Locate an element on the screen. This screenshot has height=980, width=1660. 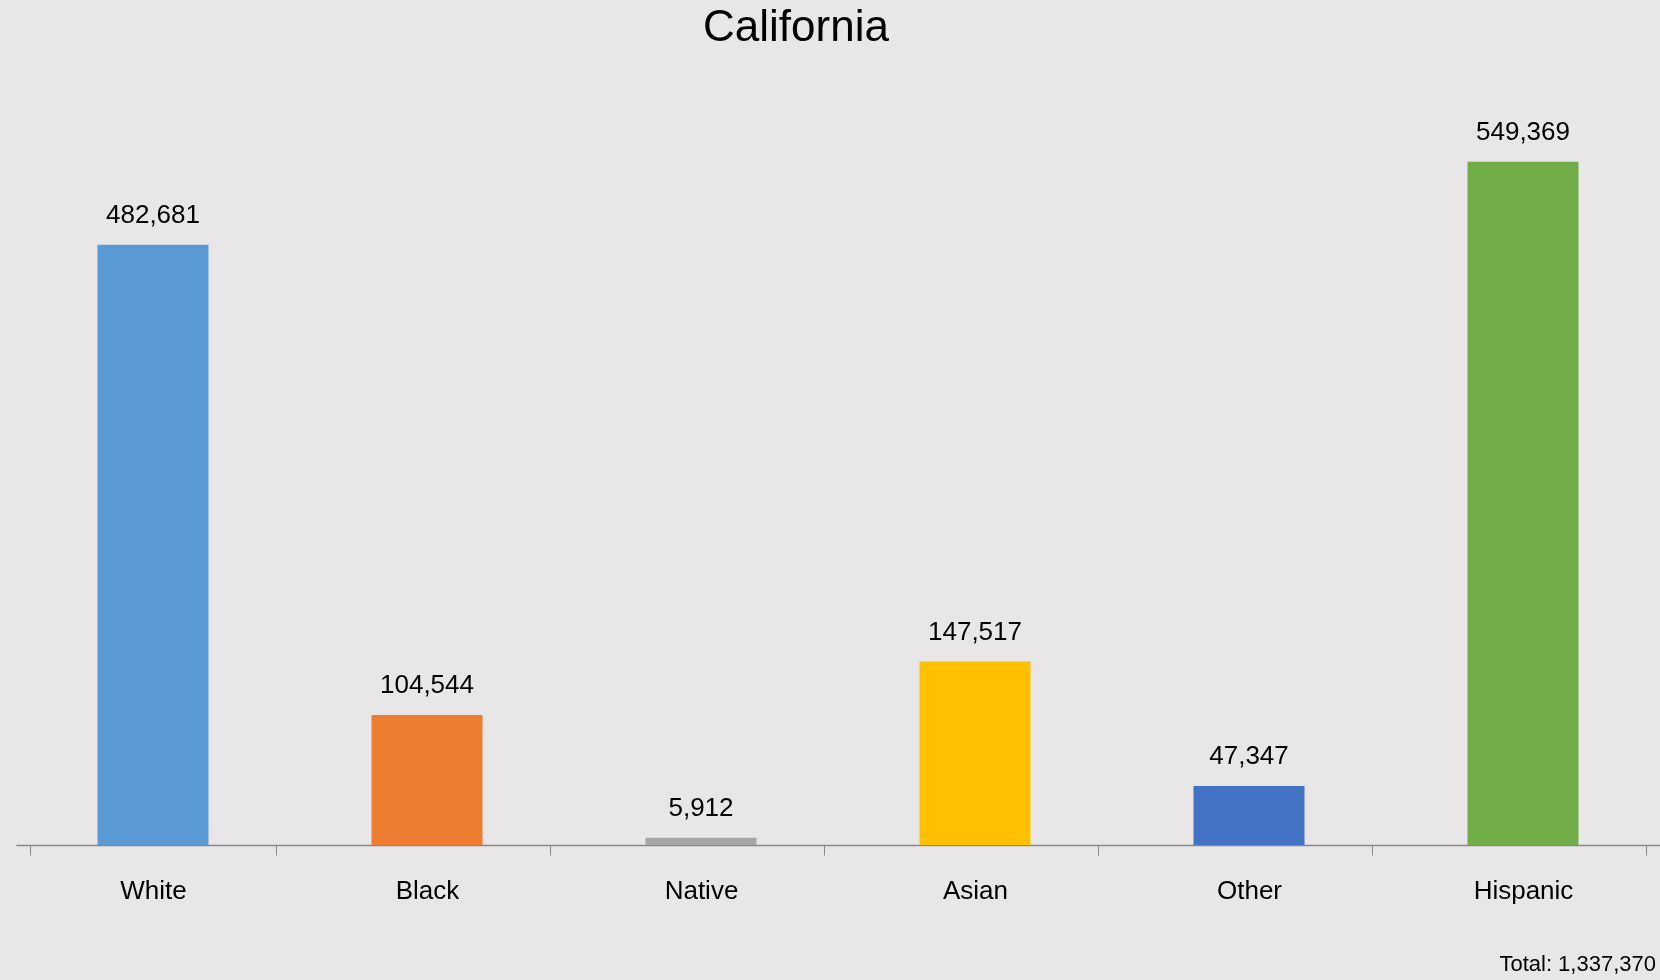
data-label: 549,369 is located at coordinates (1523, 130).